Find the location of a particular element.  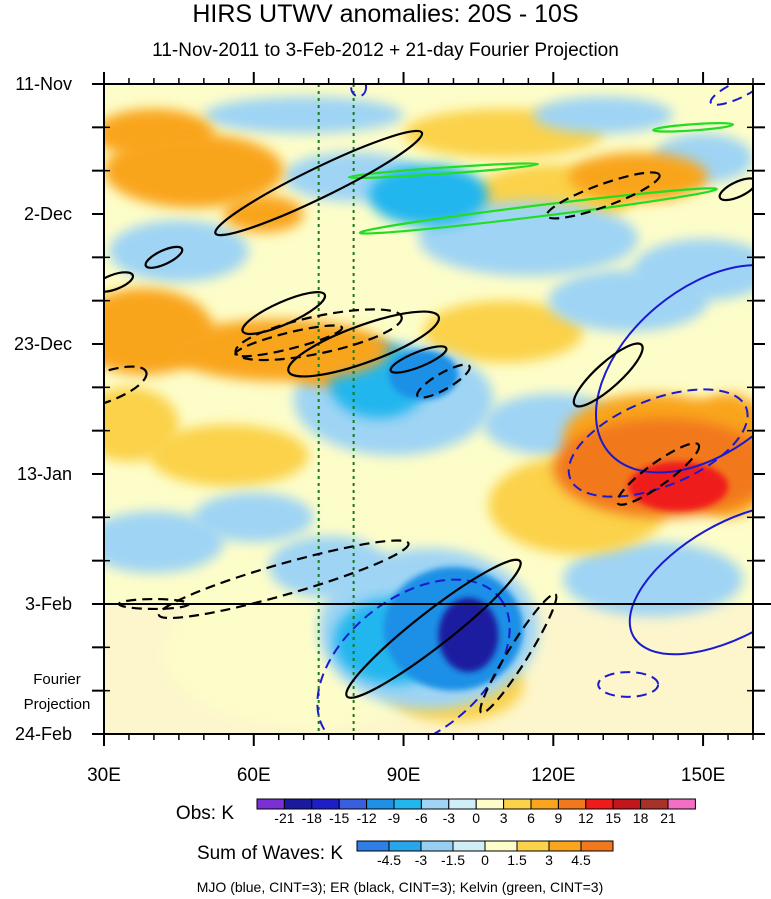

colorbar-level: -9 is located at coordinates (394, 818).